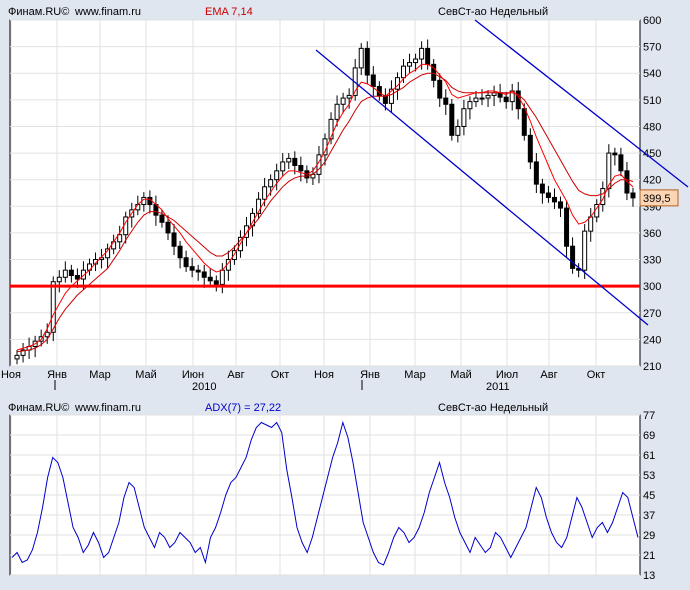 The height and width of the screenshot is (590, 690). What do you see at coordinates (581, 103) in the screenshot?
I see `channel-upper-line` at bounding box center [581, 103].